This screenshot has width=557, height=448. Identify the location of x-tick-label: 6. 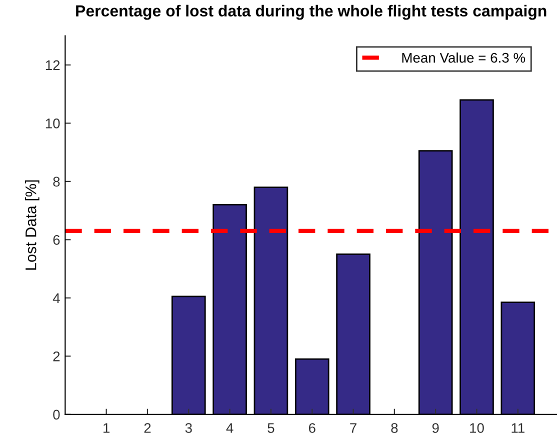
(312, 428).